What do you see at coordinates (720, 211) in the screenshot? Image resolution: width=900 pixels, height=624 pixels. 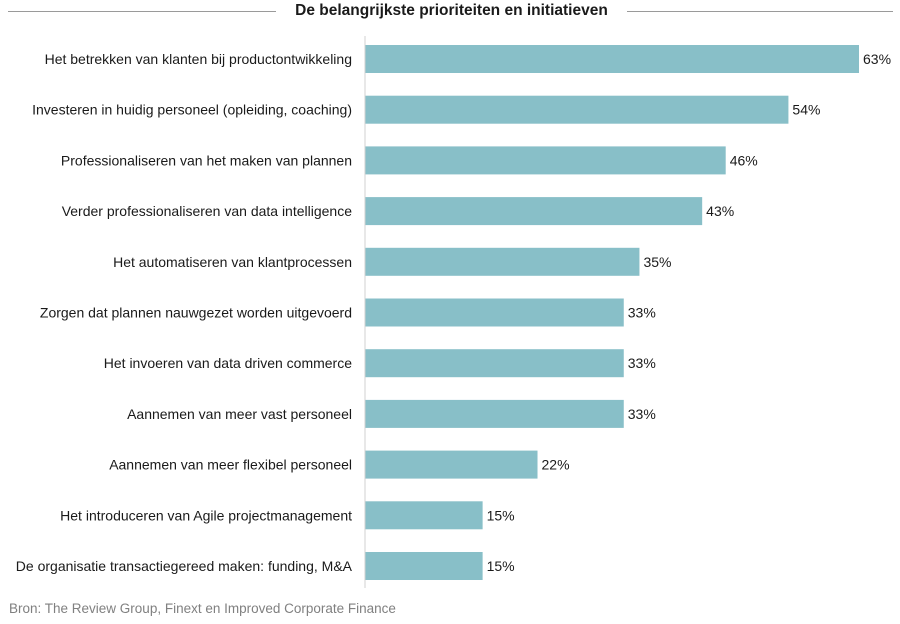 I see `value-label: 43%` at bounding box center [720, 211].